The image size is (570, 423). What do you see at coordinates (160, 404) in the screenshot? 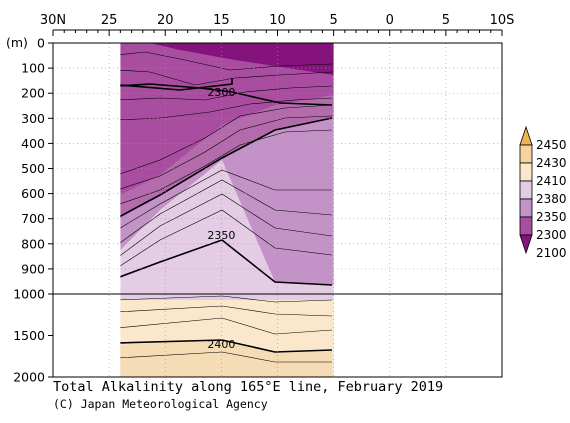
I see `credit-line: (C) Japan Meteorological Agency` at bounding box center [160, 404].